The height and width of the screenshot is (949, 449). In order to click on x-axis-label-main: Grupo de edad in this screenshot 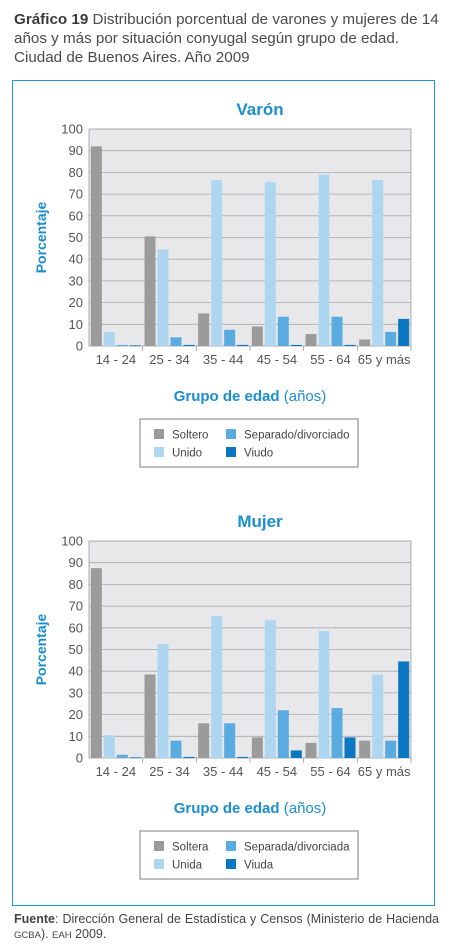, I will do `click(229, 396)`.